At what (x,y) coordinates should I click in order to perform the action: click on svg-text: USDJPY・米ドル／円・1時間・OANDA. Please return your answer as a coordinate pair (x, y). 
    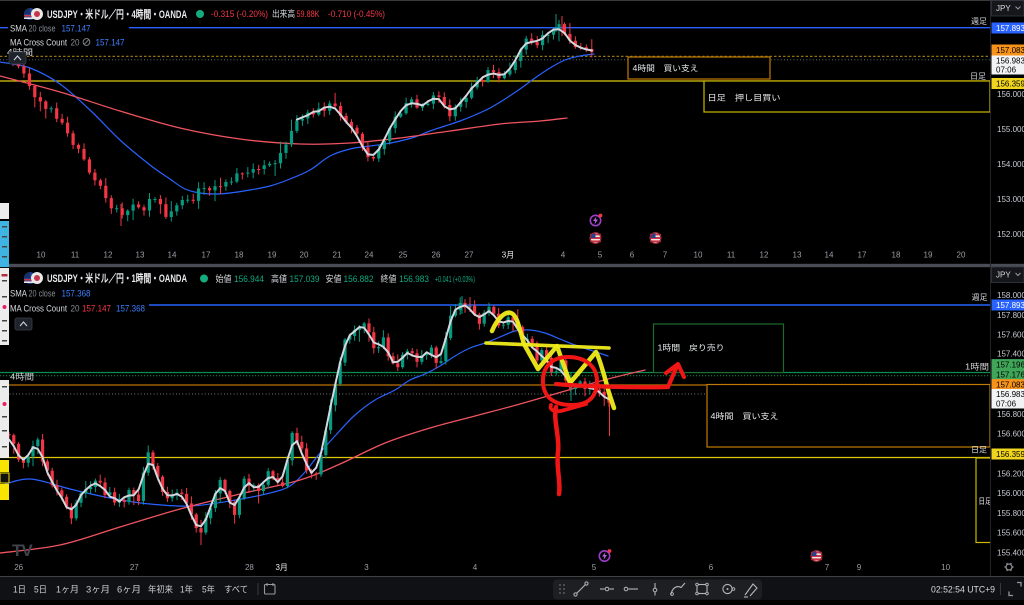
    Looking at the image, I should click on (117, 278).